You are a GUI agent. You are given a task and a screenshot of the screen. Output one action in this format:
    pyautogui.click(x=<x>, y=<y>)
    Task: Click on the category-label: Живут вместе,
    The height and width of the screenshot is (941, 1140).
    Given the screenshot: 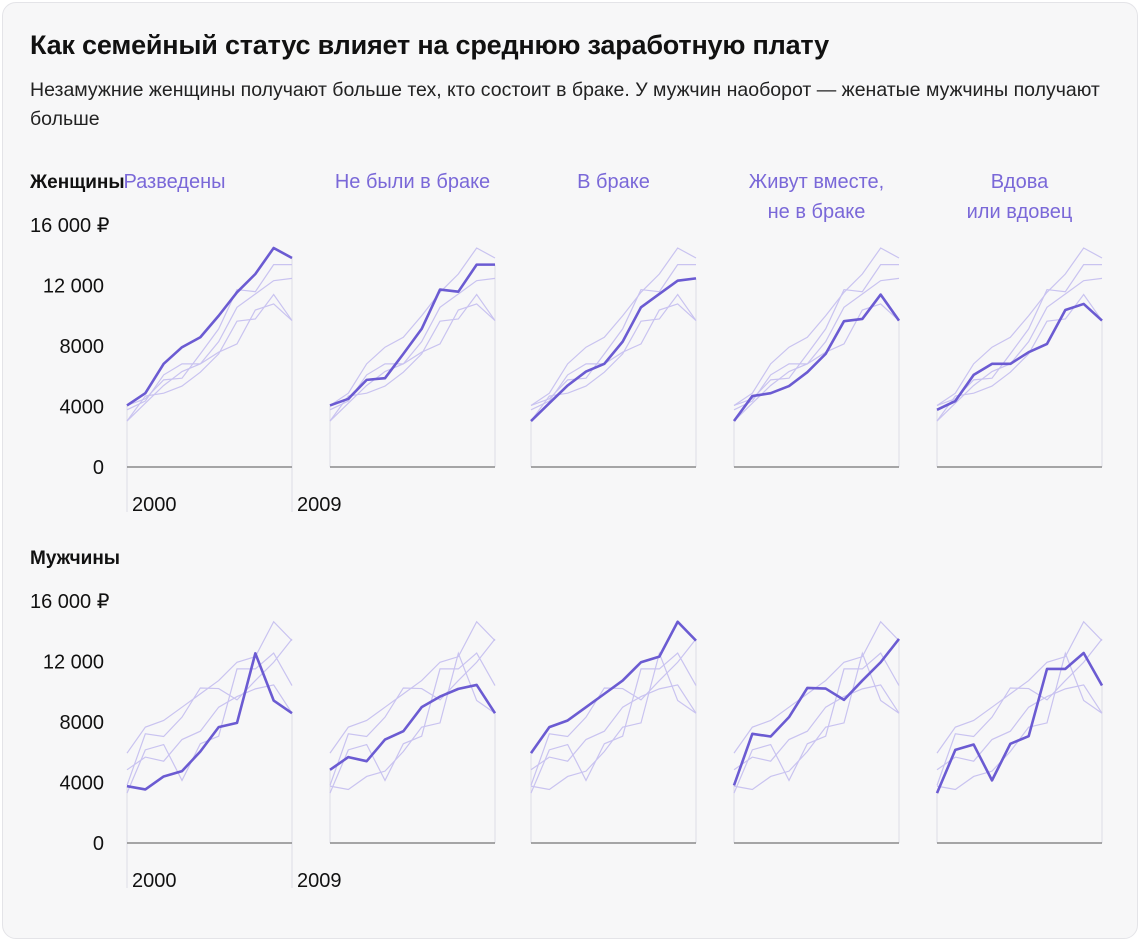 What is the action you would take?
    pyautogui.click(x=816, y=182)
    